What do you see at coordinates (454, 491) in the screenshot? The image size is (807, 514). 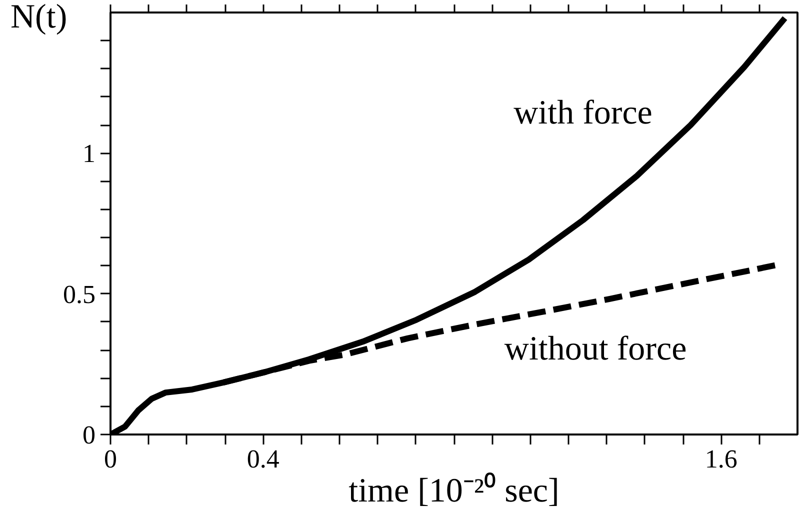 I see `x-axis-title: time [10⁻²⁰ sec]` at bounding box center [454, 491].